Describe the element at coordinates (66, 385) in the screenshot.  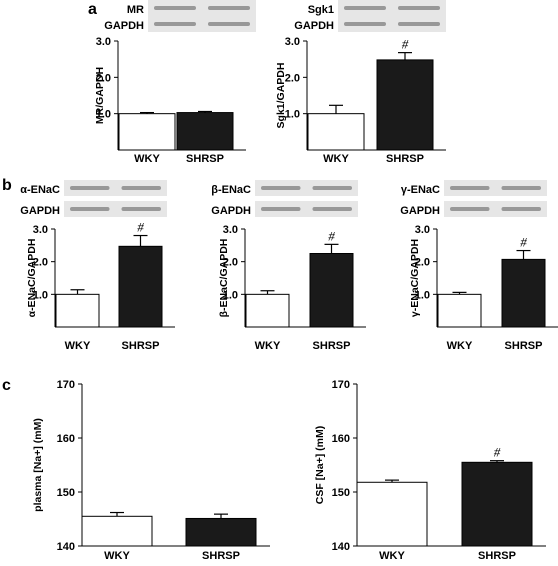
I see `y-tick-label: 170` at that location.